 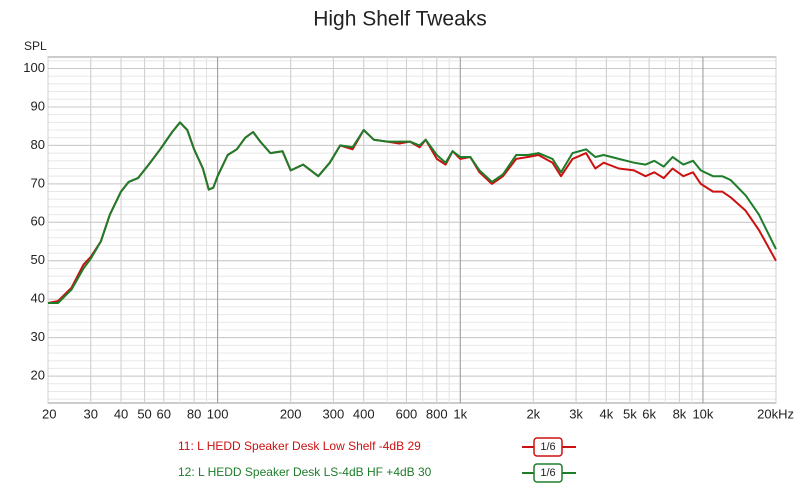 What do you see at coordinates (38, 298) in the screenshot?
I see `y-tick-label: 40` at bounding box center [38, 298].